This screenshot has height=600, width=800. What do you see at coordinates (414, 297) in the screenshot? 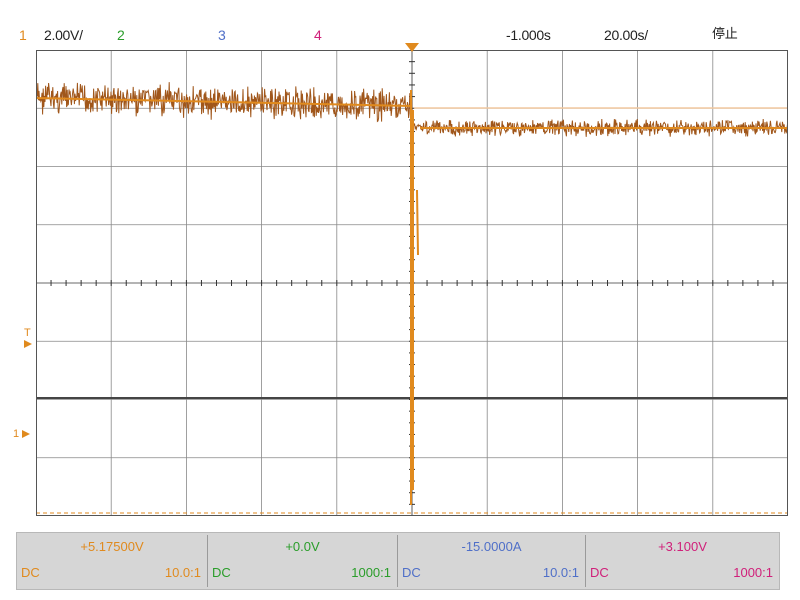
I see `ch1-transient-spike` at bounding box center [414, 297].